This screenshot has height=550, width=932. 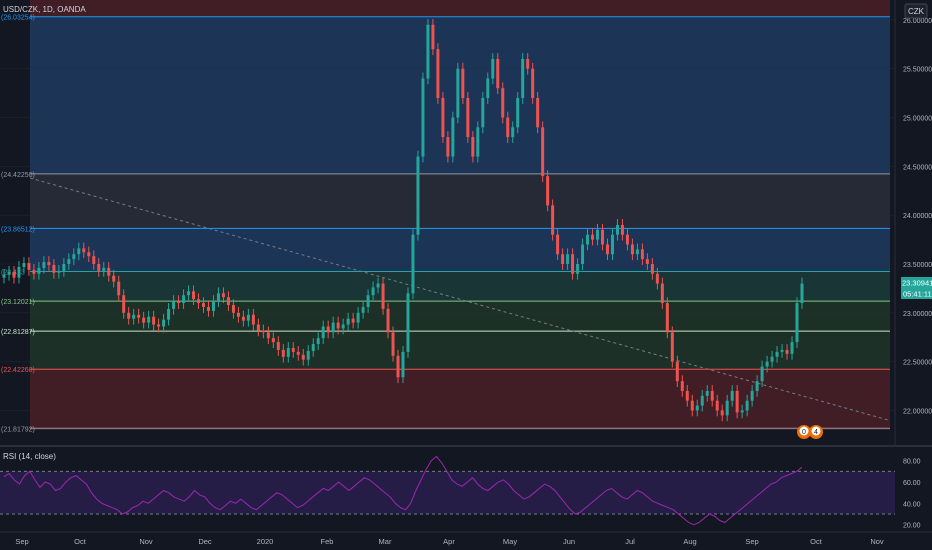 I want to click on rsi-pane: RSI (14, close) 80.00 60.00 40.00 20.00, so click(x=460, y=491).